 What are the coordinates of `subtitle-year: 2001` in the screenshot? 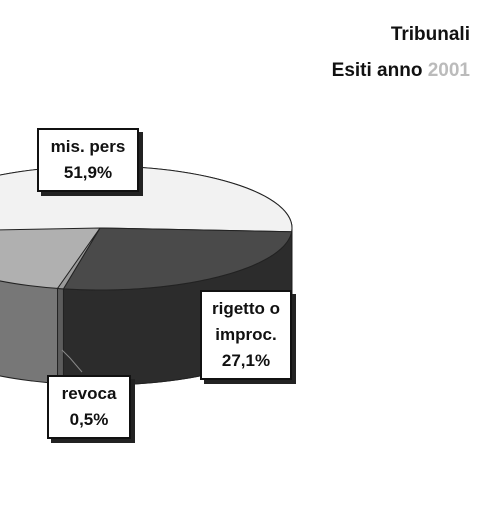 It's located at (448, 70).